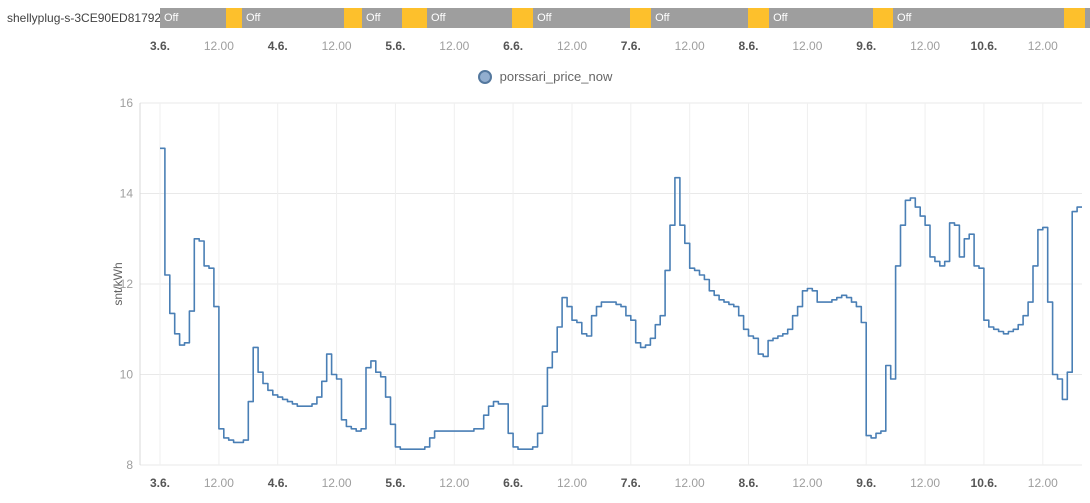  Describe the element at coordinates (866, 483) in the screenshot. I see `x-tick-label: 9.6.` at that location.